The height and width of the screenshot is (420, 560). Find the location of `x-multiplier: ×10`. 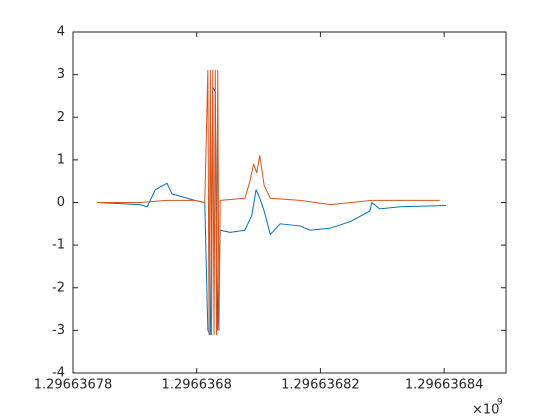

x-multiplier: ×10 is located at coordinates (485, 410).